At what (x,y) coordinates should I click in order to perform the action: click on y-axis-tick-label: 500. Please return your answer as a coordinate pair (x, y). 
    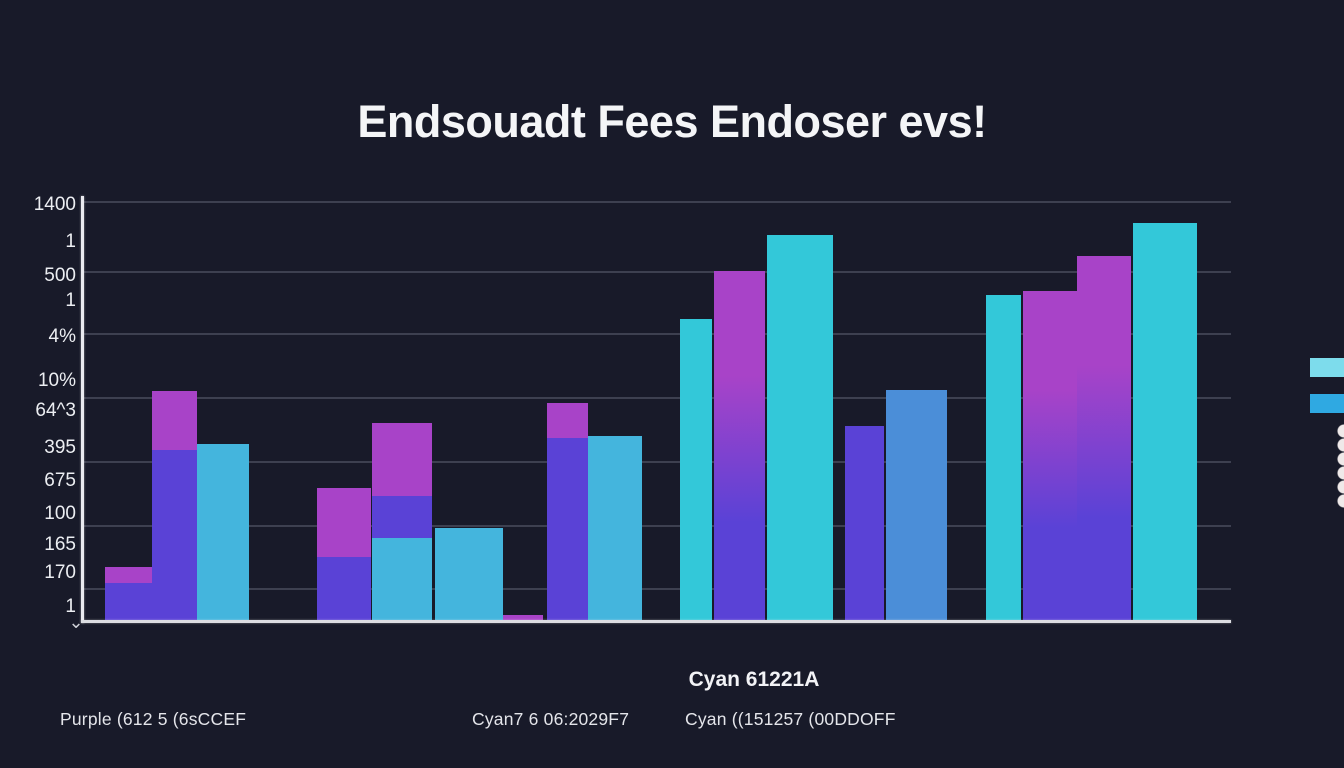
    Looking at the image, I should click on (60, 275).